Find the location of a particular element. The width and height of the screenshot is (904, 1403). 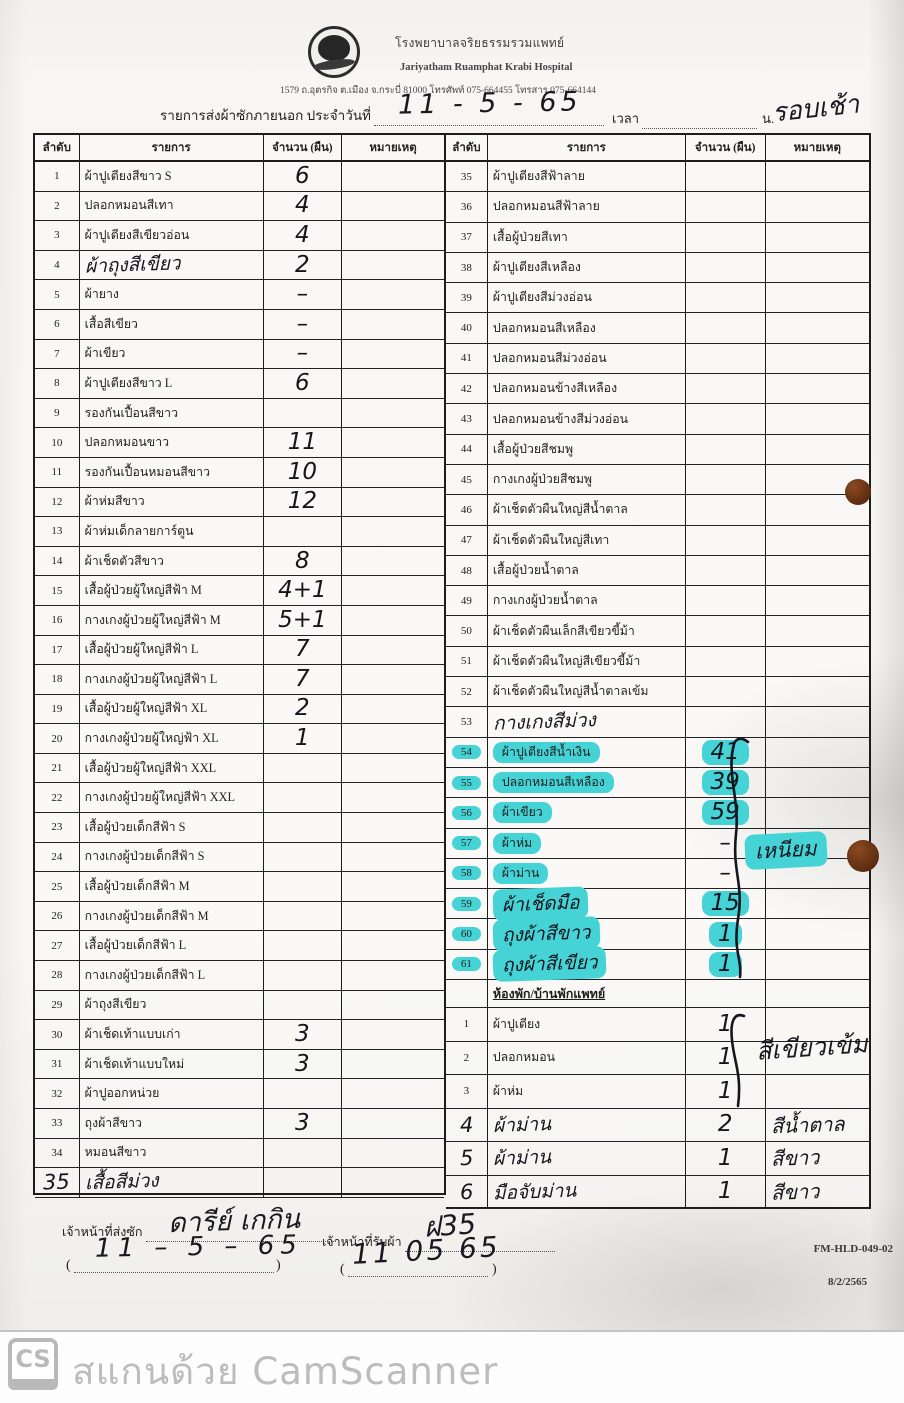

row-item-cell: กางเกงสีม่วง is located at coordinates (587, 722).